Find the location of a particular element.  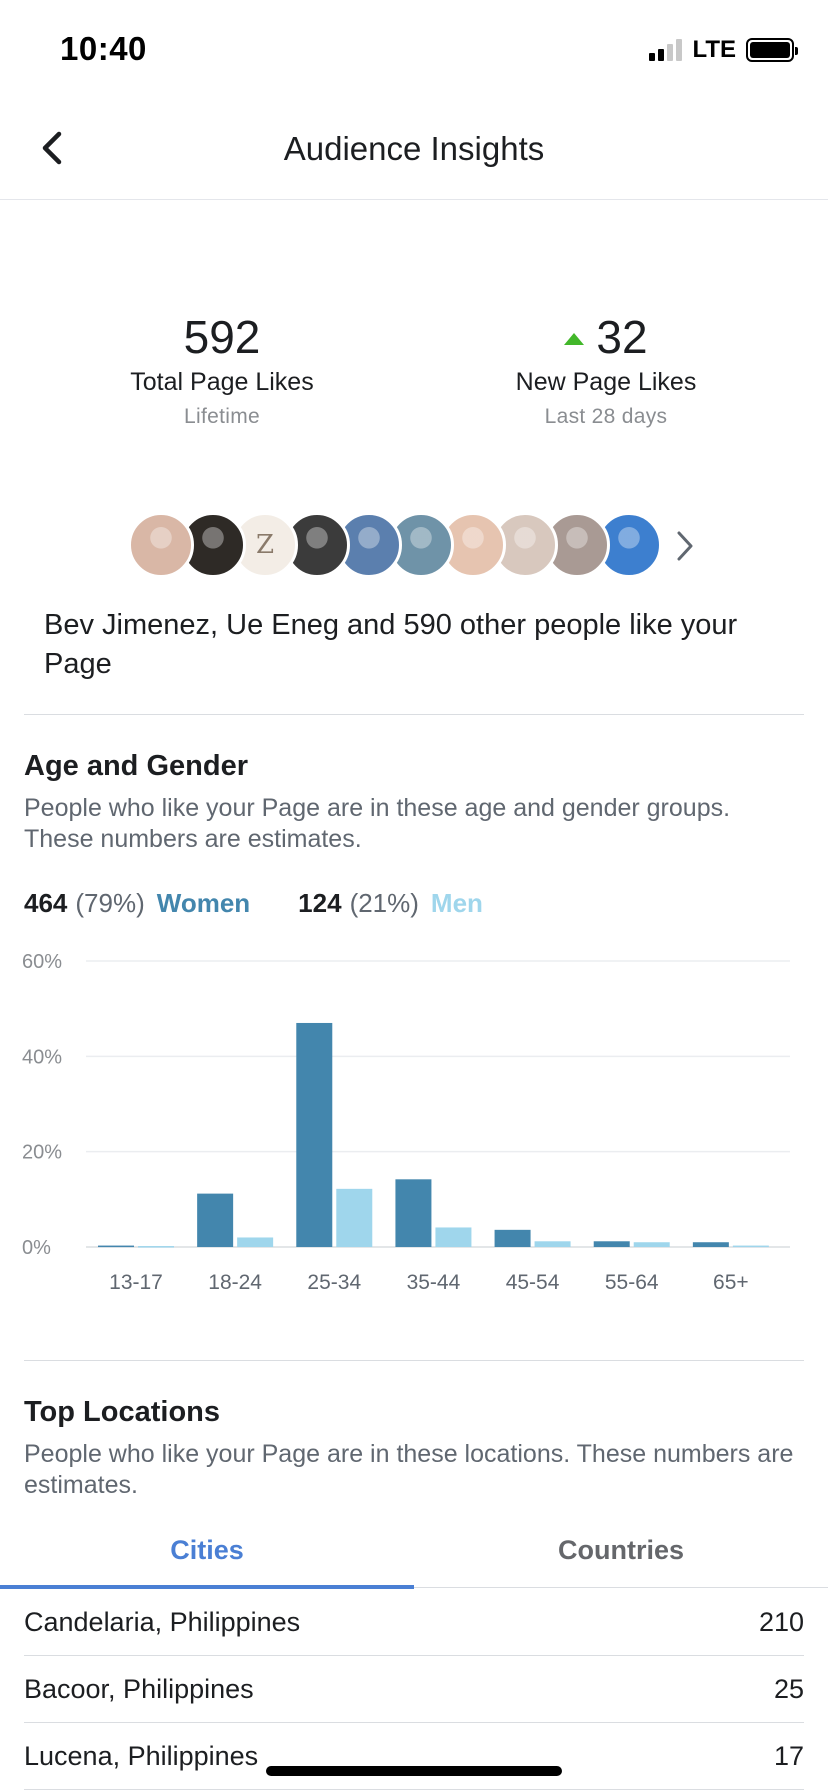

home-indicator is located at coordinates (414, 1771).